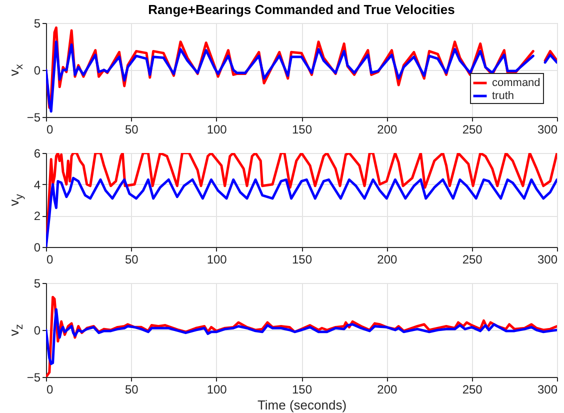 The image size is (564, 413). I want to click on line-series, so click(301, 337).